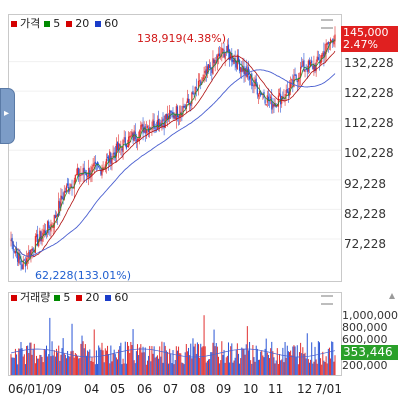 This screenshot has height=401, width=400. What do you see at coordinates (365, 365) in the screenshot?
I see `volume-y-tick: 200,000` at bounding box center [365, 365].